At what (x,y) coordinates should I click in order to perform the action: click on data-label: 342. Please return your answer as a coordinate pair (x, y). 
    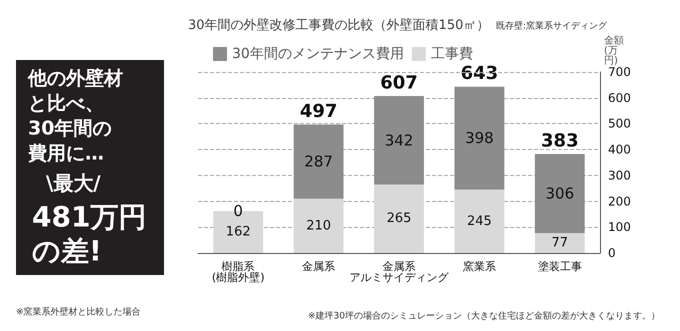
    Looking at the image, I should click on (399, 140).